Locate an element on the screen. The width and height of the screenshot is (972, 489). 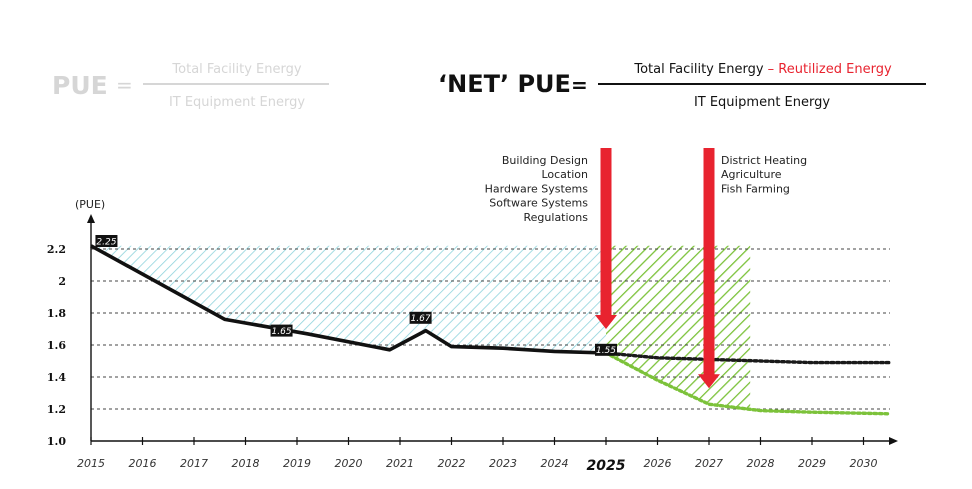
formula-net-pue-numerator-reutilized: – Reutilized Energy is located at coordinates (828, 69).